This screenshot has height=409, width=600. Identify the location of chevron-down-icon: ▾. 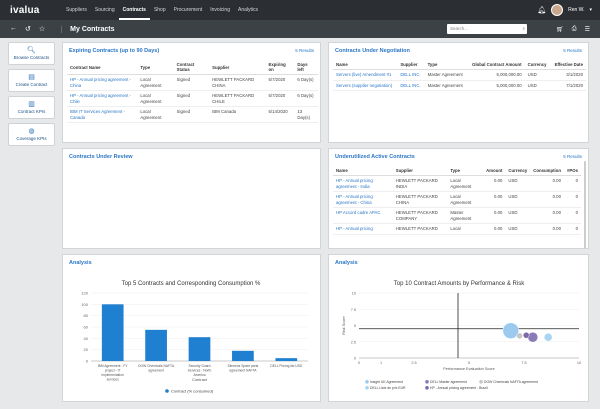
(590, 10).